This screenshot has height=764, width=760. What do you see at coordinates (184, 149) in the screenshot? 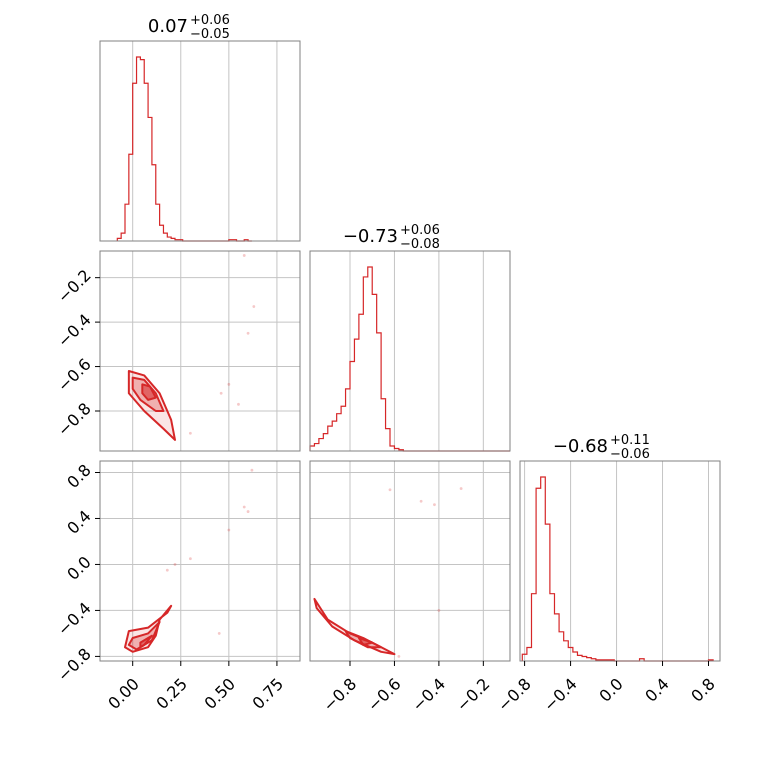
I see `hist-1-histogram-step` at bounding box center [184, 149].